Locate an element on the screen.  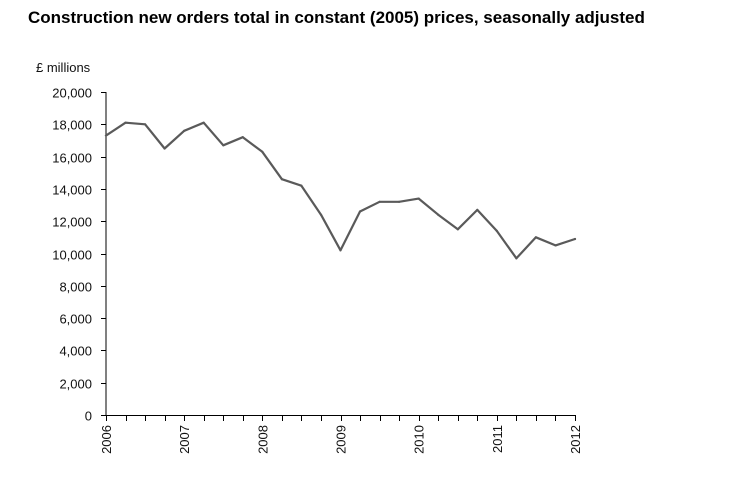
y-tick-label: 6,000 is located at coordinates (75, 319).